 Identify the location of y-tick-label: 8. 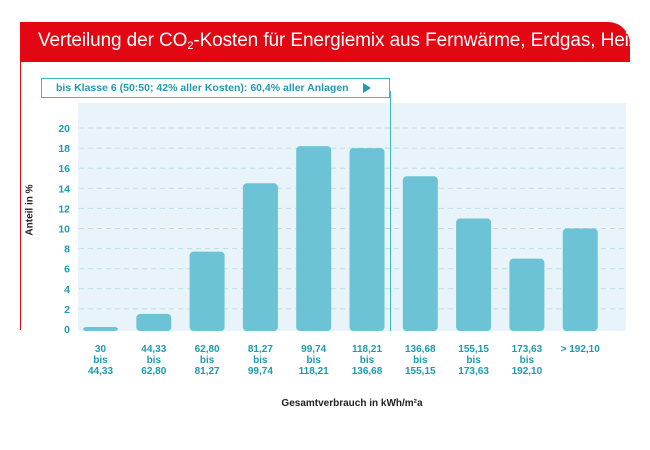
(67, 250).